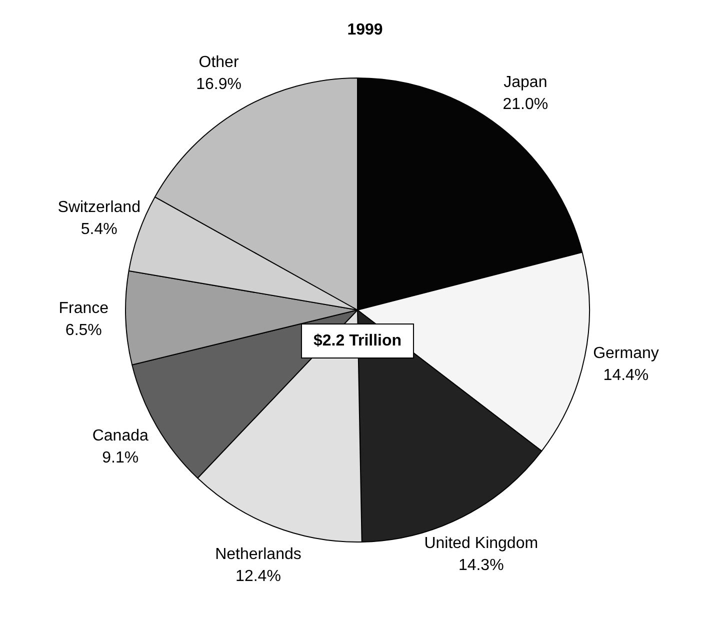 The width and height of the screenshot is (707, 639). Describe the element at coordinates (526, 82) in the screenshot. I see `slice-label: Japan` at that location.